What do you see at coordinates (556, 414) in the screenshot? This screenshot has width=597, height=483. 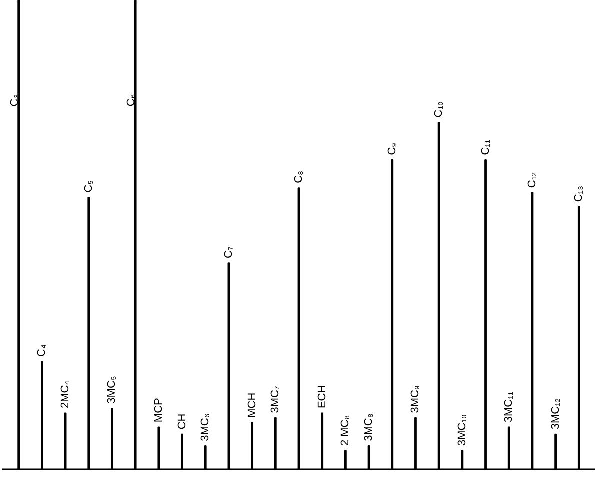 I see `x-tick-label: 3MC₁₂` at bounding box center [556, 414].